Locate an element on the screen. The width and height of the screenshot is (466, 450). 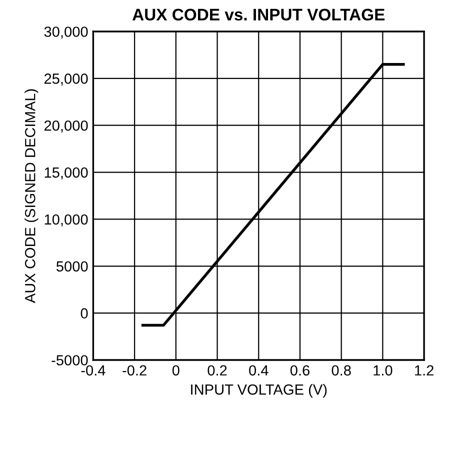
y-tick-label: 25,000 is located at coordinates (66, 80).